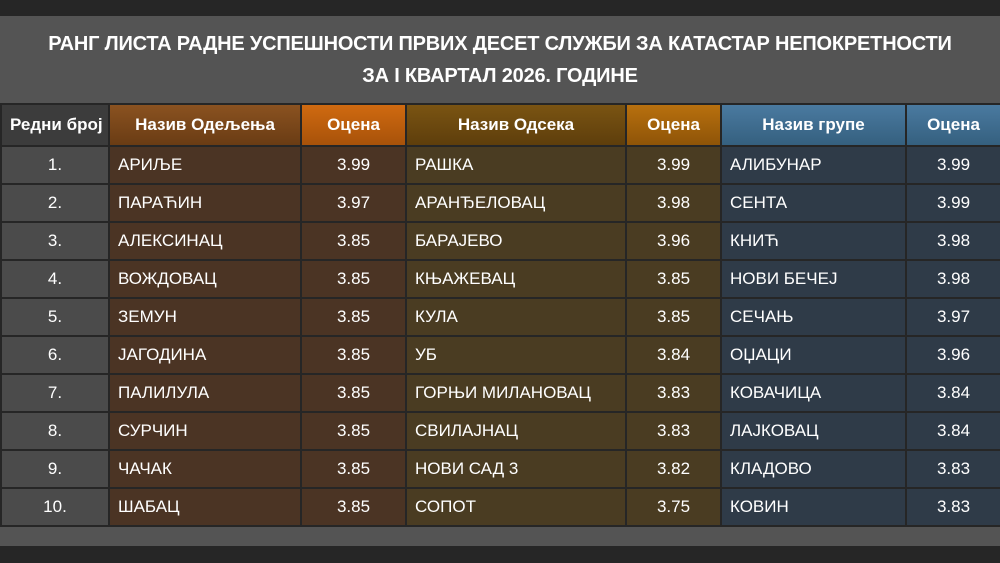  I want to click on name-cell: ЗЕМУН, so click(205, 317).